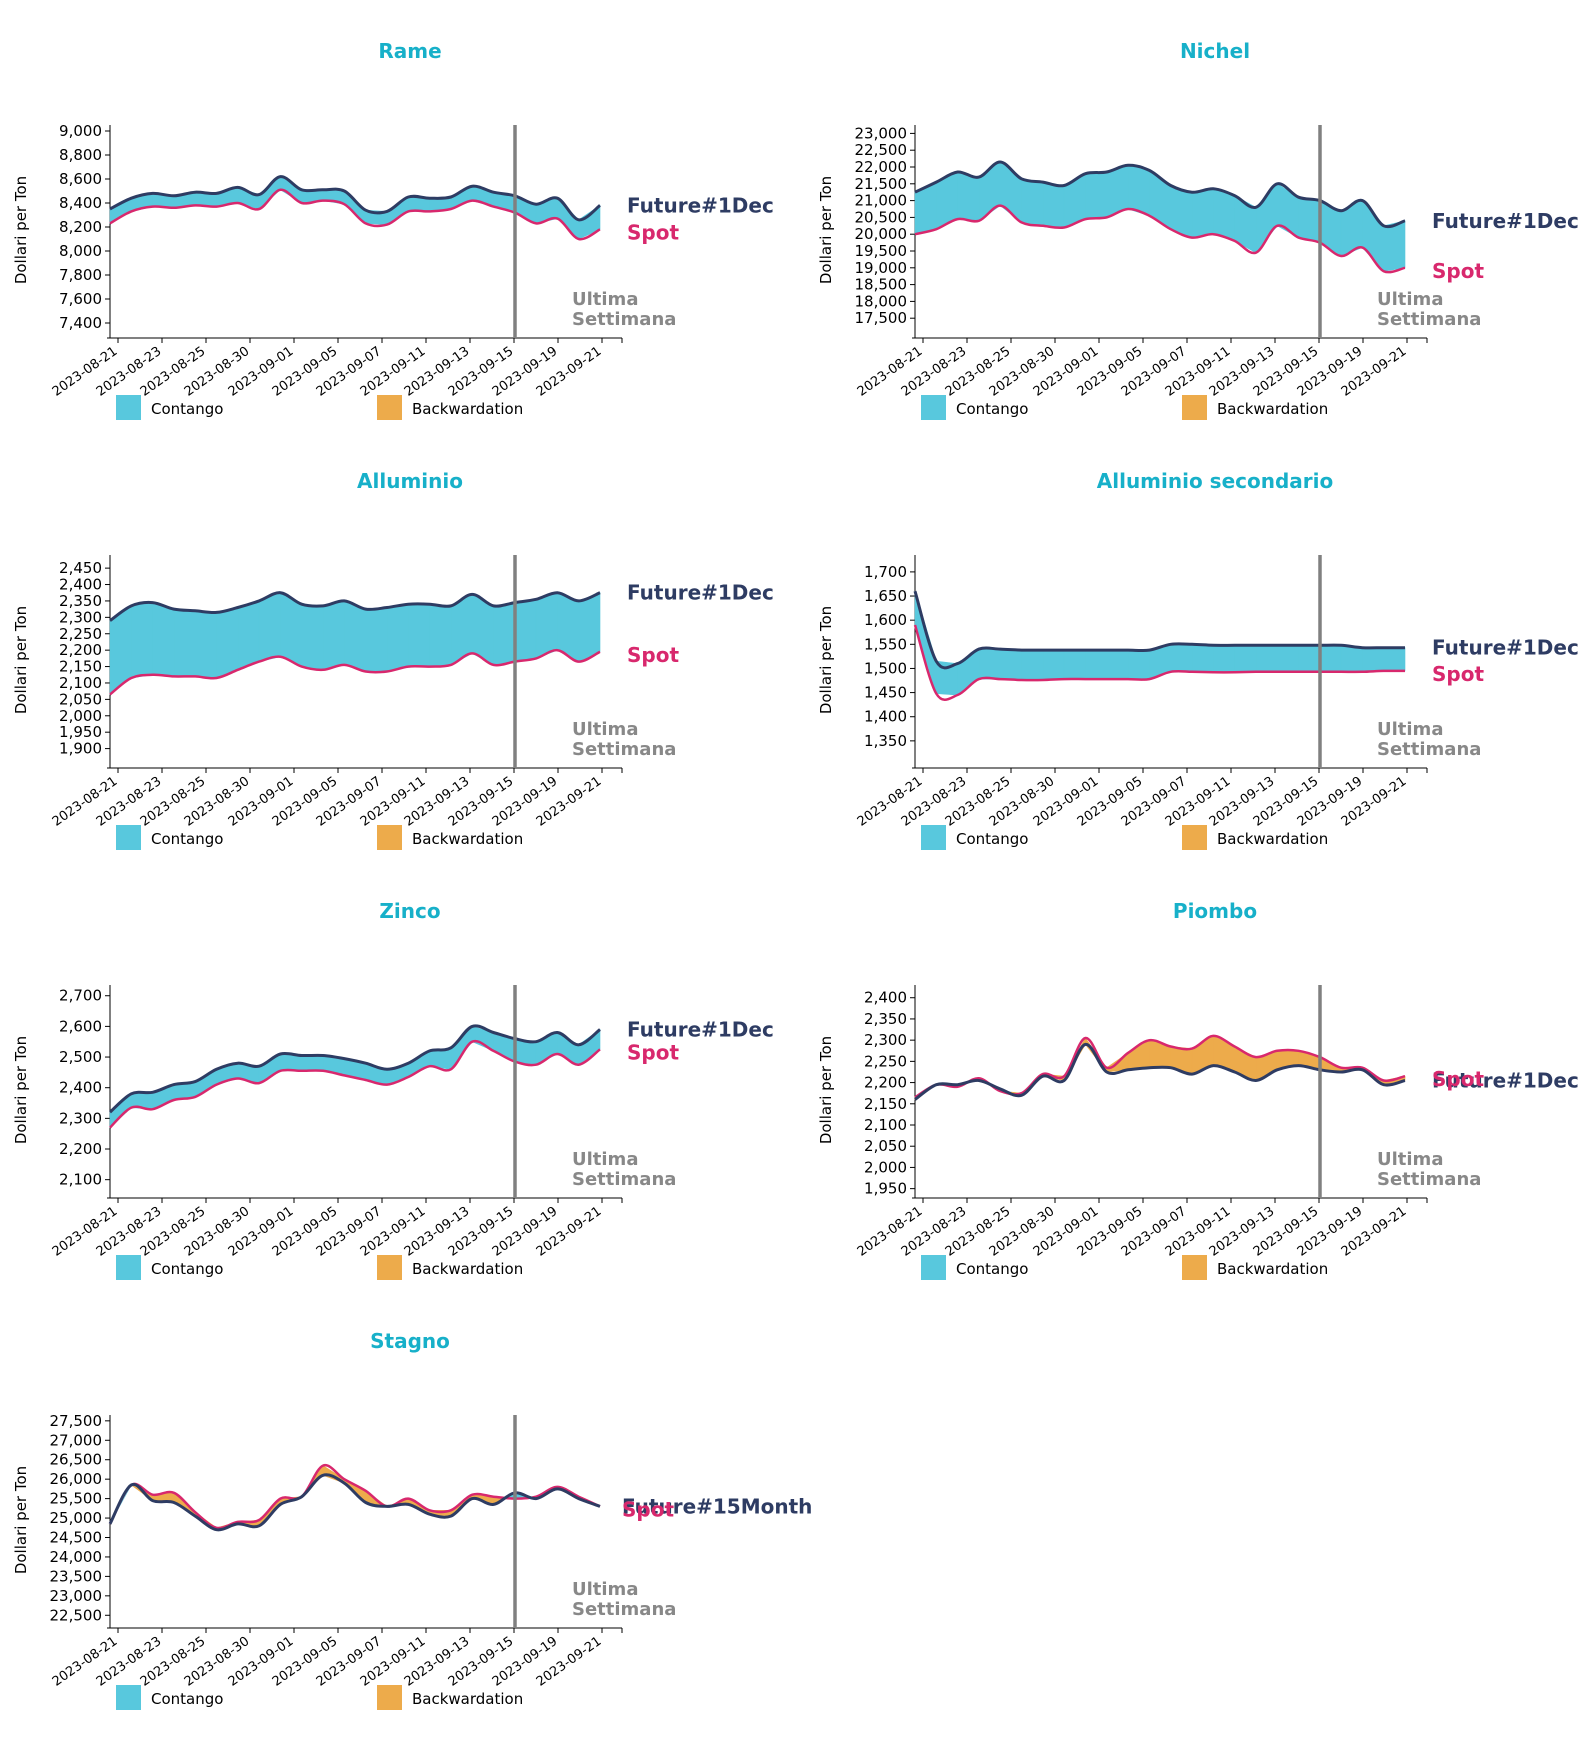 This screenshot has width=1596, height=1740. I want to click on y-tick-label: 23,000, so click(881, 133).